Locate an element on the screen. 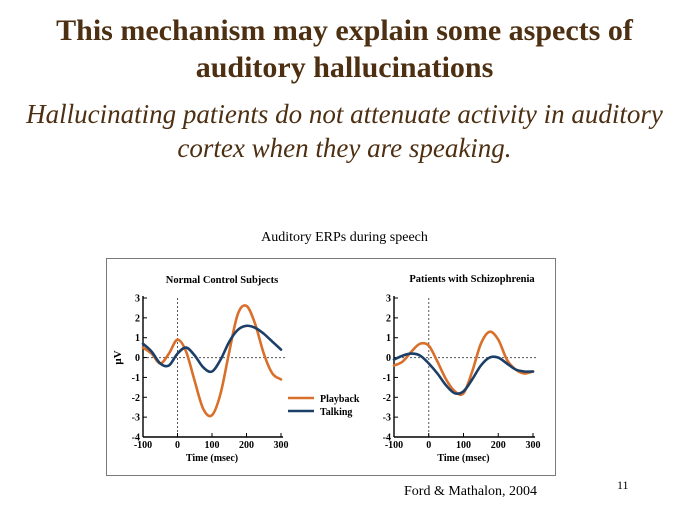 This screenshot has height=517, width=689. panel2-x-tick-label: 300 is located at coordinates (533, 445).